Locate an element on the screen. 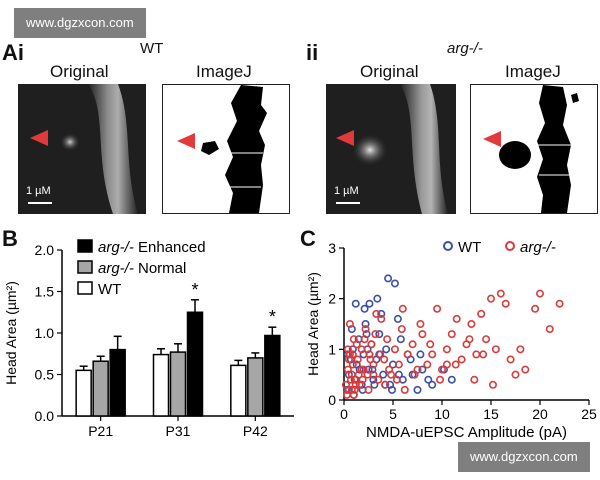 This screenshot has width=600, height=480. micrograph-wt-original: 1 µM is located at coordinates (82, 149).